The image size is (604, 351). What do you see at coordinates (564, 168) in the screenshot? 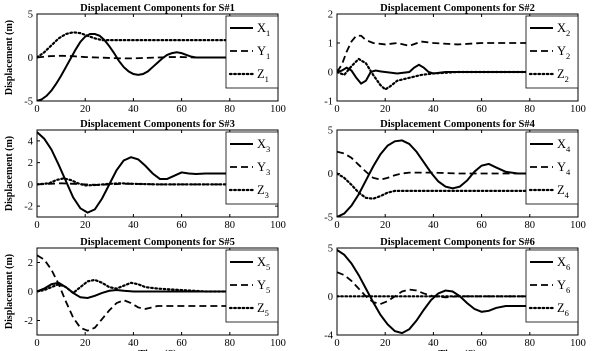
I see `legend-label: Y4` at bounding box center [564, 168].